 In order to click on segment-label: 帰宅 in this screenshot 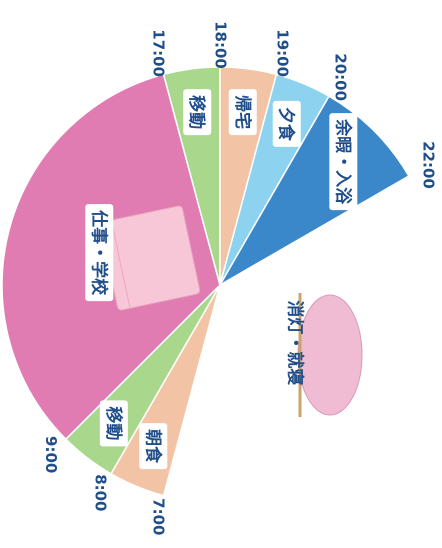, I will do `click(242, 112)`.